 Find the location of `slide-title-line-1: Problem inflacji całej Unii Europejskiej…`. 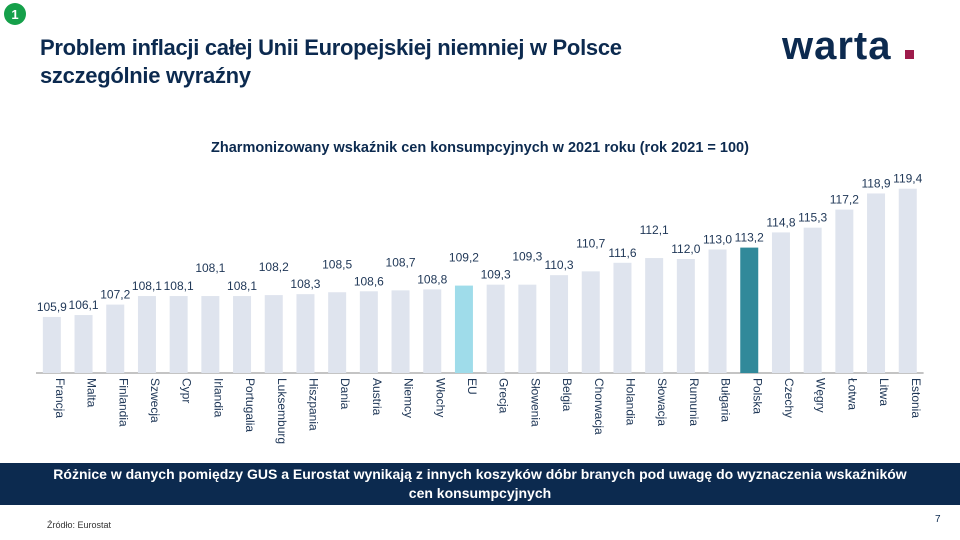

slide-title-line-1: Problem inflacji całej Unii Europejskiej… is located at coordinates (331, 47).